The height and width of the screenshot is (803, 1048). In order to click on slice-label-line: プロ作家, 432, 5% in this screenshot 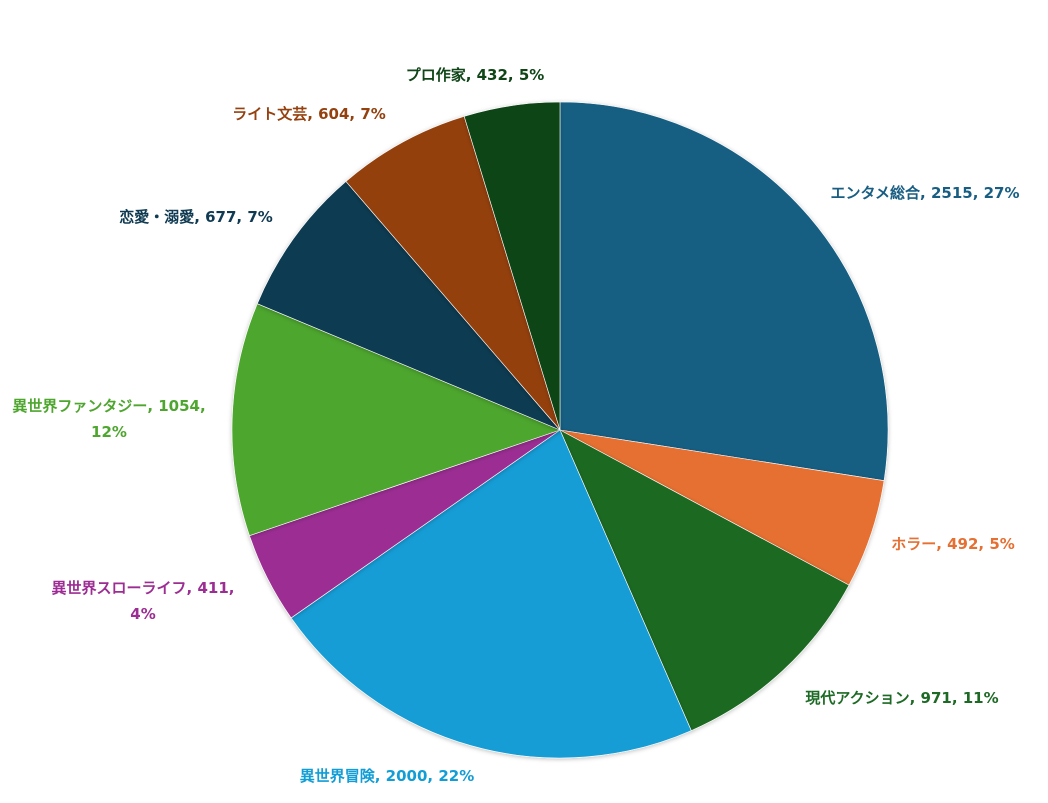, I will do `click(475, 75)`.